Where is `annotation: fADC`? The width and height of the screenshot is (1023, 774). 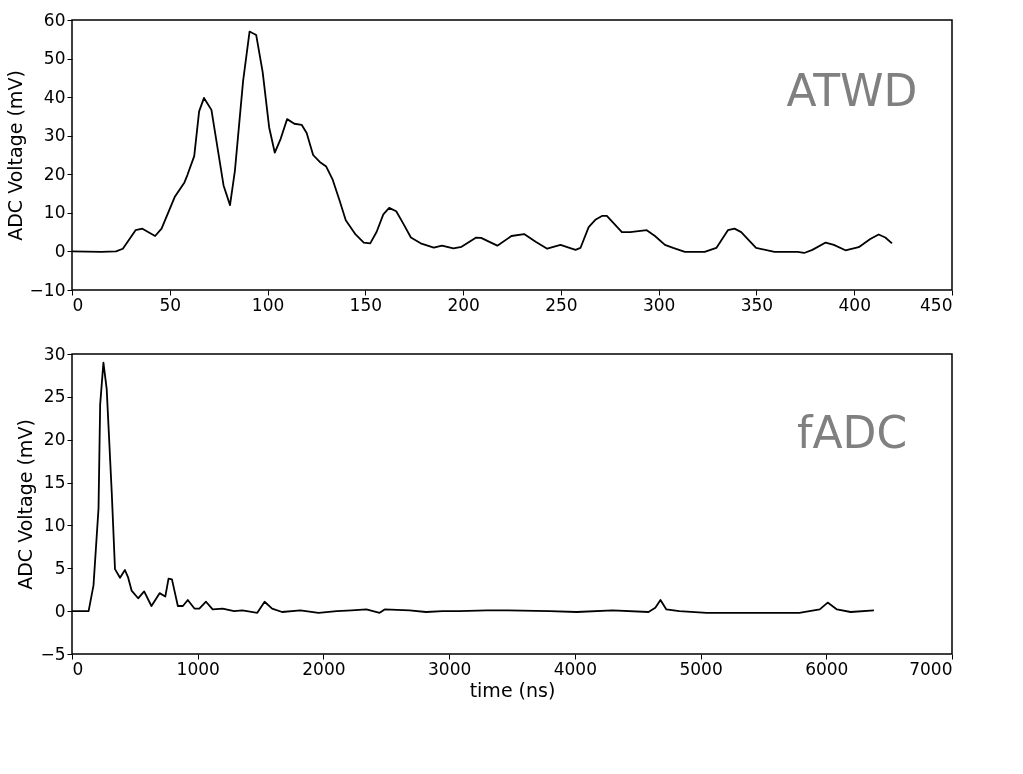 annotation: fADC is located at coordinates (852, 432).